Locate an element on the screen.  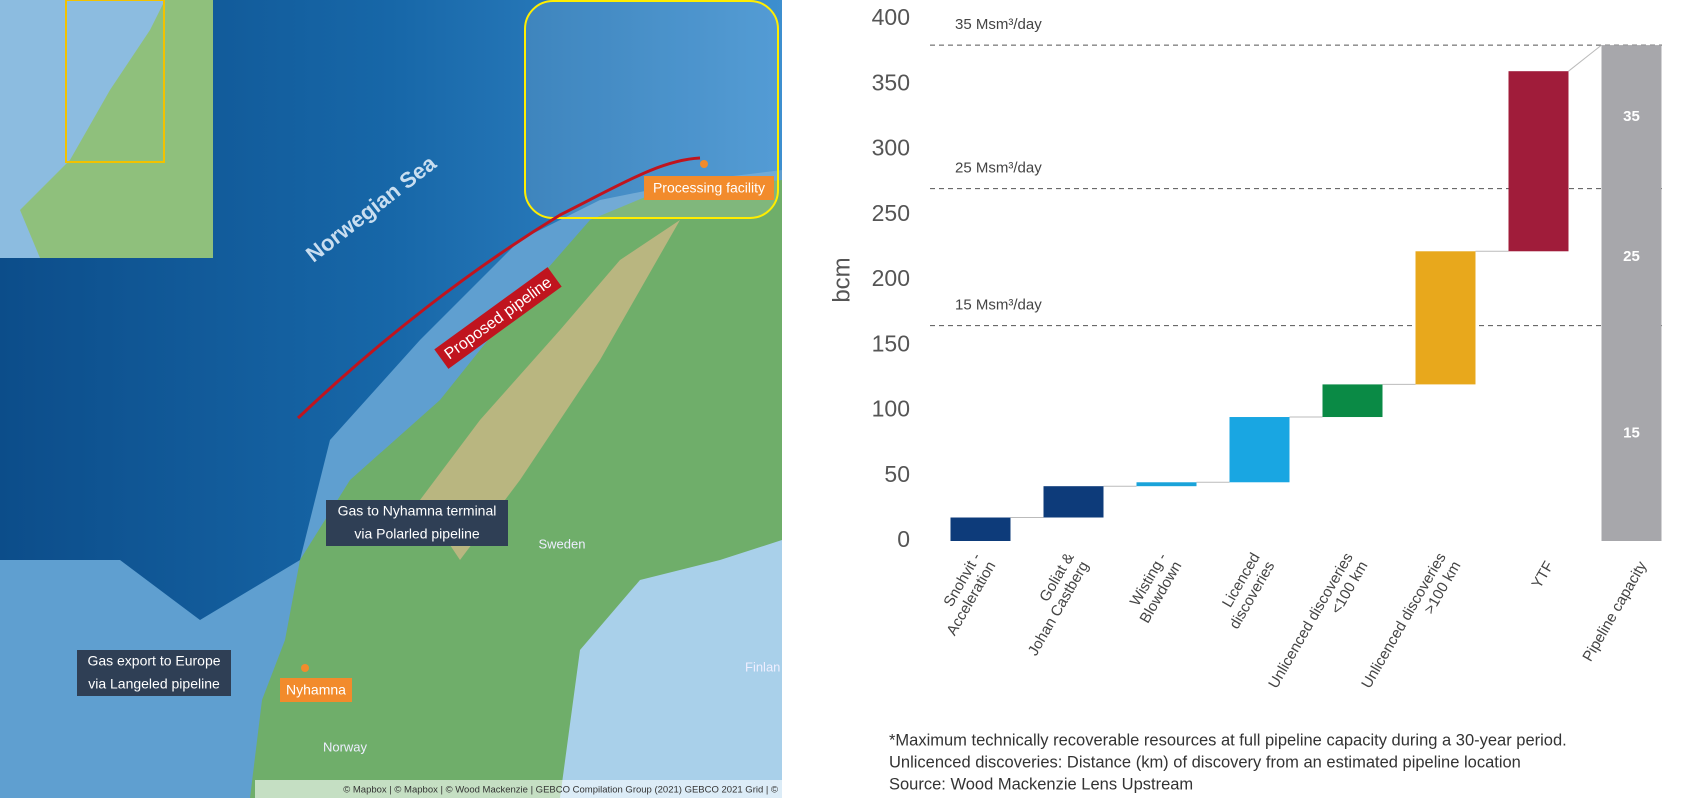
polarled-tag is located at coordinates (417, 523).